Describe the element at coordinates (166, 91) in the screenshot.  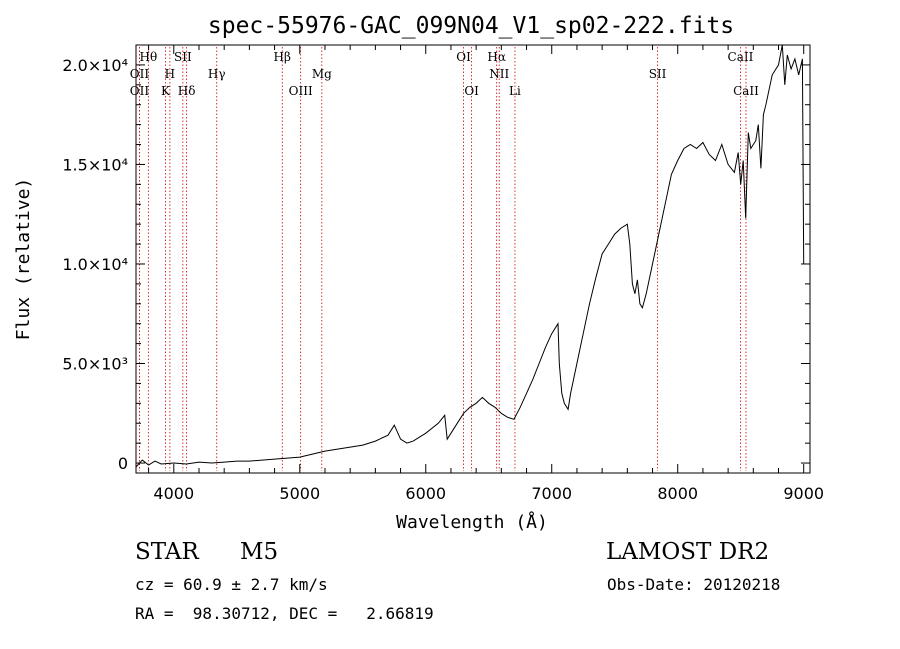
I see `line-marker-label: K` at that location.